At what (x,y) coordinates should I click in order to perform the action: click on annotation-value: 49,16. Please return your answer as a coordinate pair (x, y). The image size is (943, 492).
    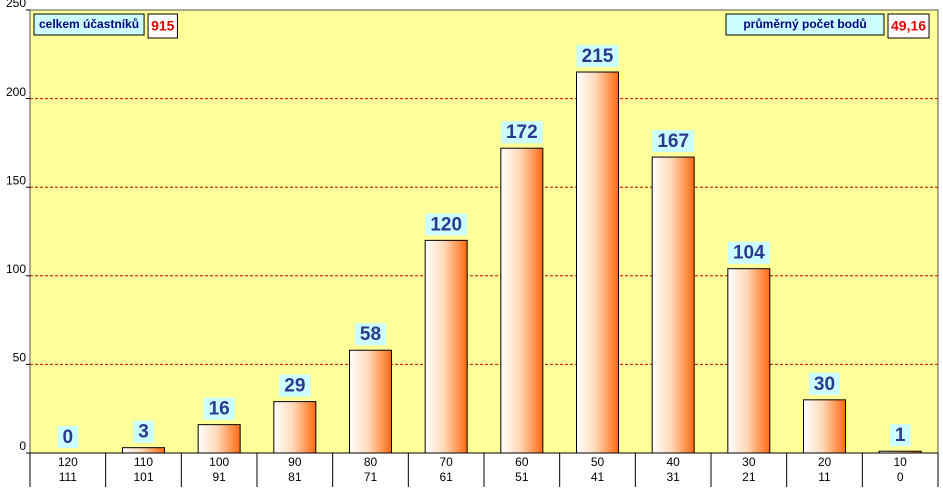
    Looking at the image, I should click on (908, 26).